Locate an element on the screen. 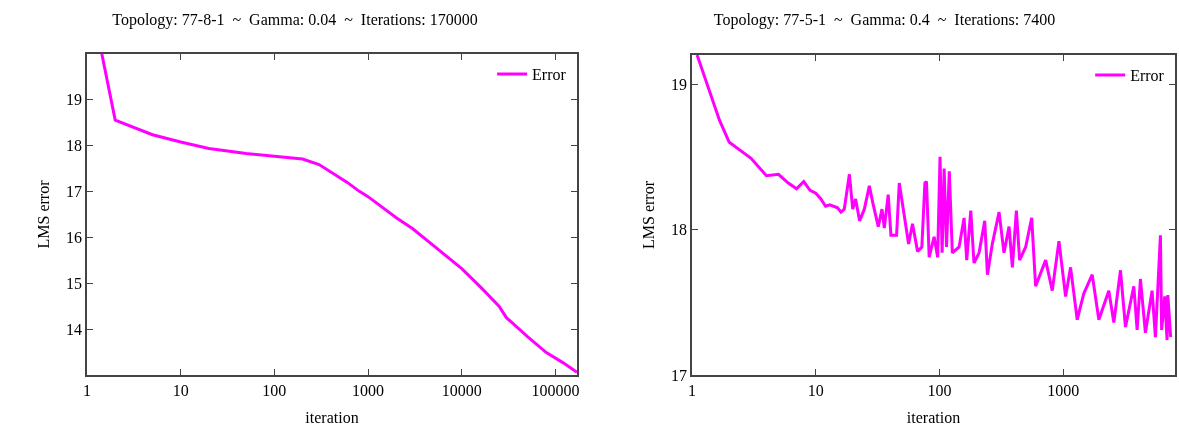 The width and height of the screenshot is (1179, 437). y-tick-label: 15 is located at coordinates (74, 283).